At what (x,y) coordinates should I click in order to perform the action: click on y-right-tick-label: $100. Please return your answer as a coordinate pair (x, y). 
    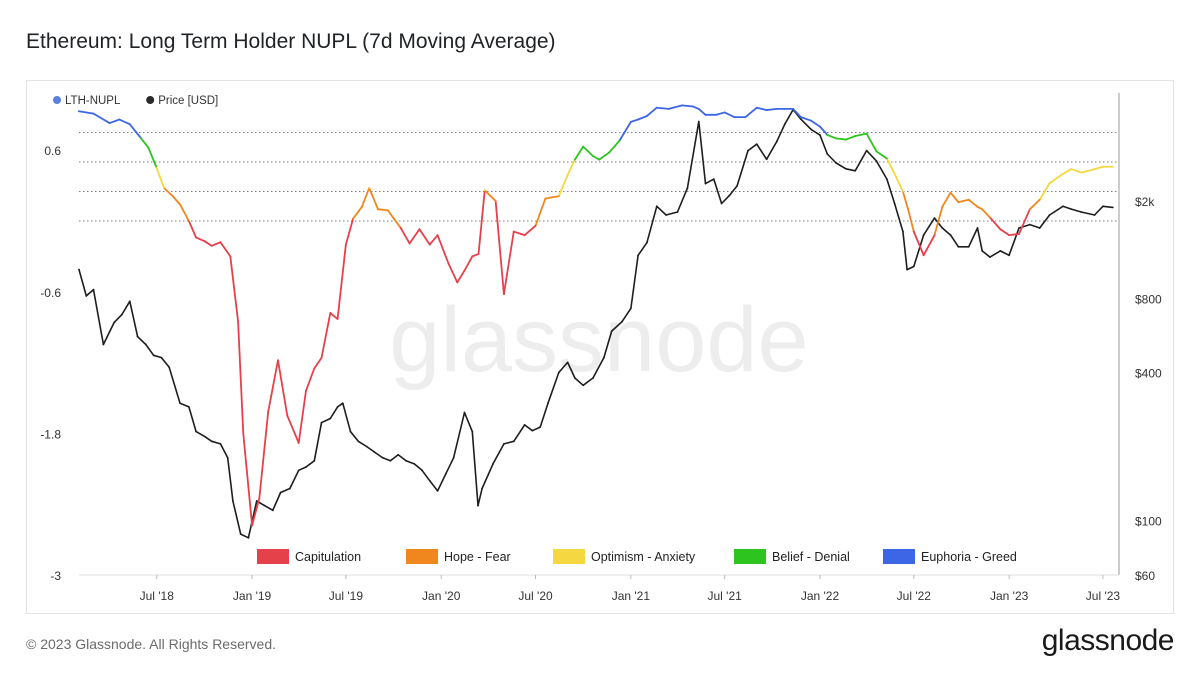
    Looking at the image, I should click on (1148, 521).